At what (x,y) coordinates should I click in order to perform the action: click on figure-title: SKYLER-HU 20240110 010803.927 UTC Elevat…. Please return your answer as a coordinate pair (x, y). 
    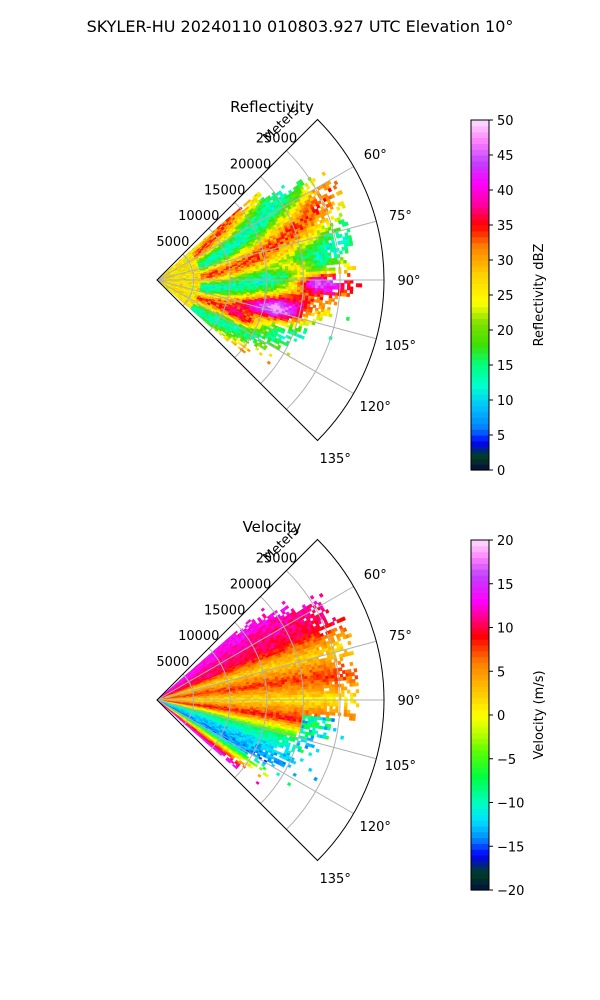
    Looking at the image, I should click on (300, 26).